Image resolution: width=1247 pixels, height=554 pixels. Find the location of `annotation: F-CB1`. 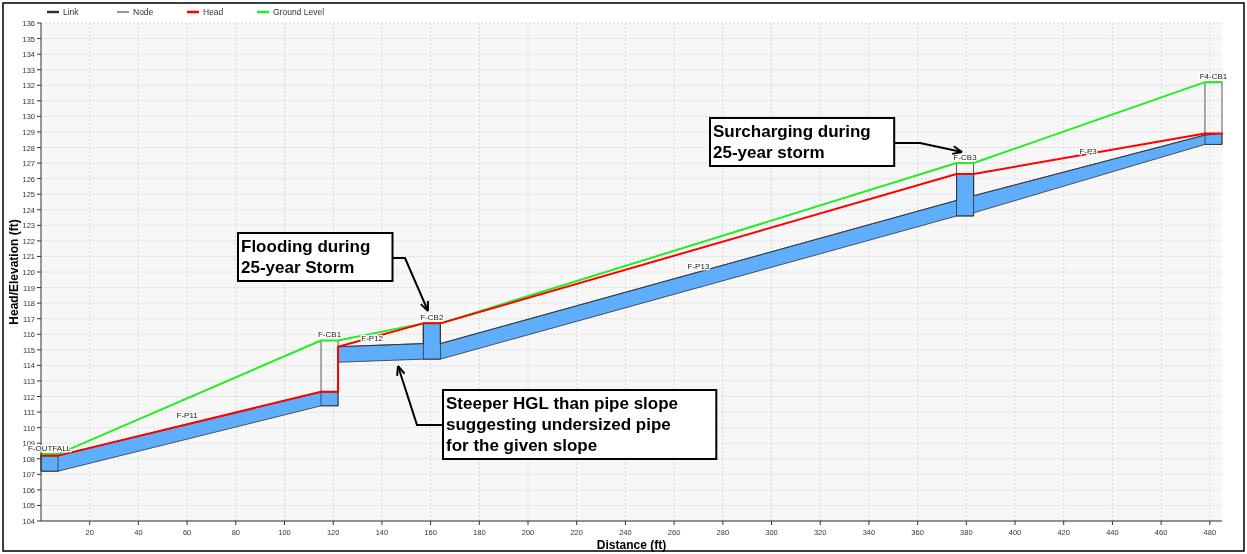

annotation: F-CB1 is located at coordinates (329, 335).